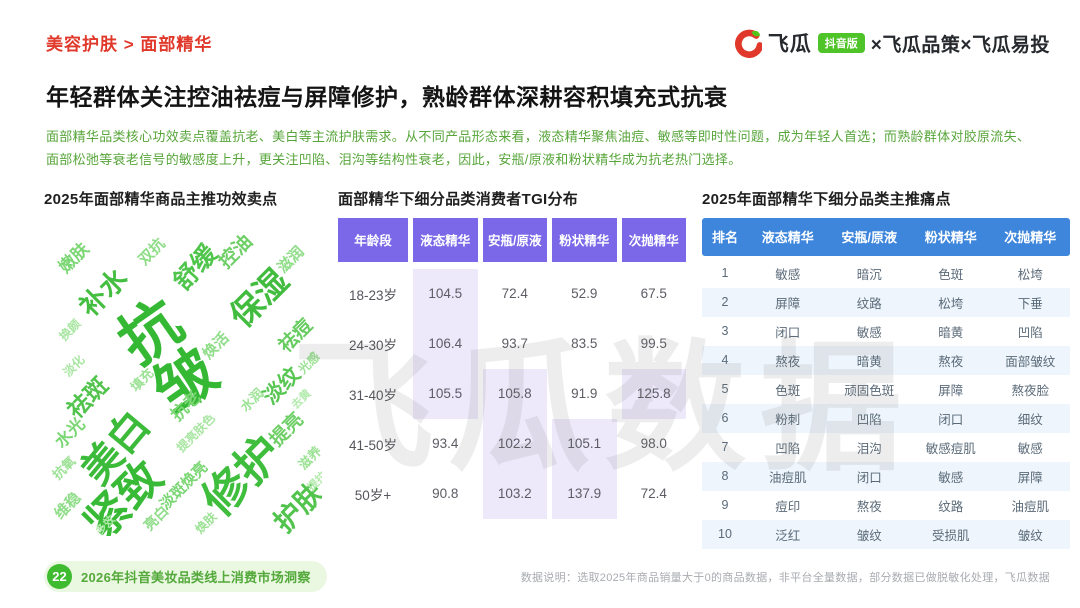  I want to click on tgi-value-cell: 67.5, so click(653, 293).